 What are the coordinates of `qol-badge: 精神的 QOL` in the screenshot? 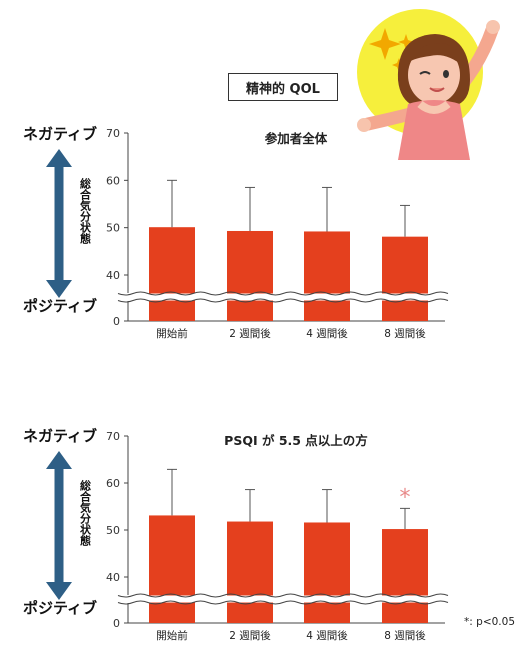 It's located at (283, 87).